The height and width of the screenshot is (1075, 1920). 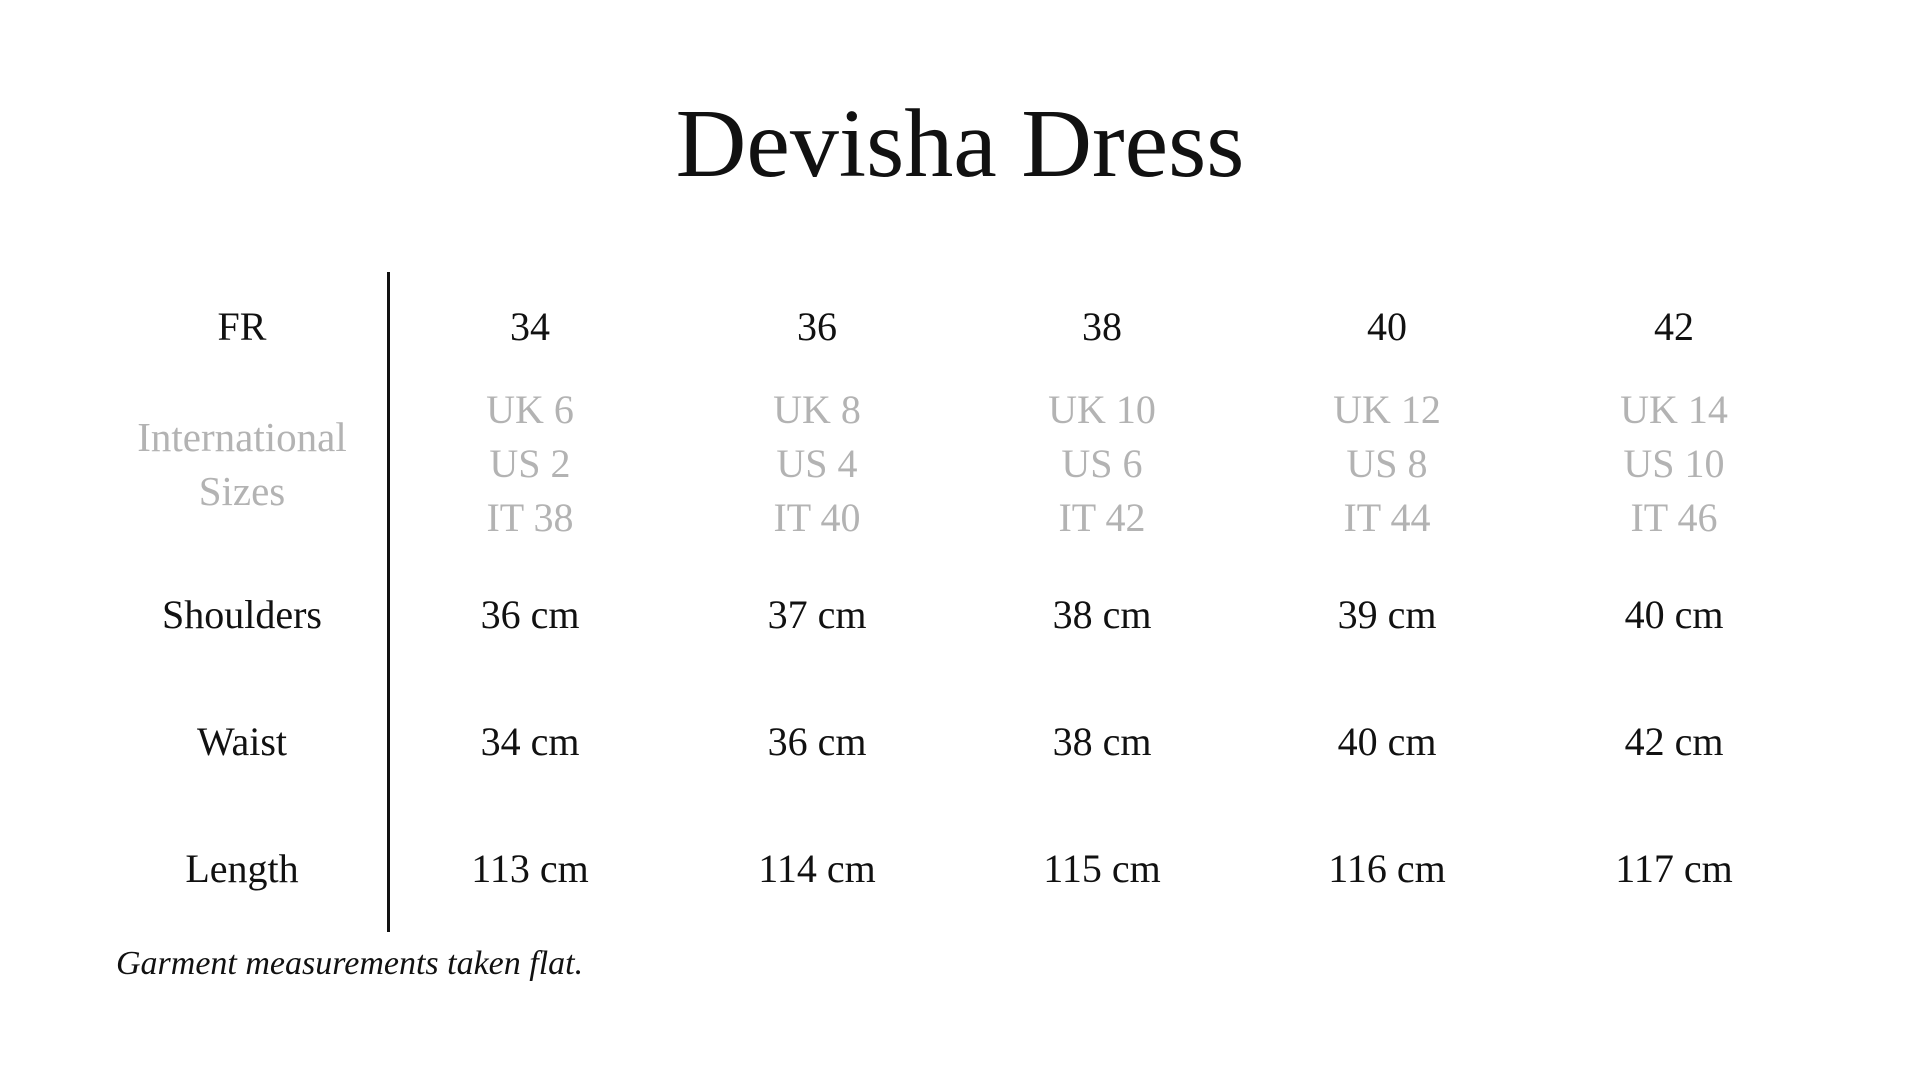 What do you see at coordinates (817, 614) in the screenshot?
I see `size-cell-shoulders: 37 cm` at bounding box center [817, 614].